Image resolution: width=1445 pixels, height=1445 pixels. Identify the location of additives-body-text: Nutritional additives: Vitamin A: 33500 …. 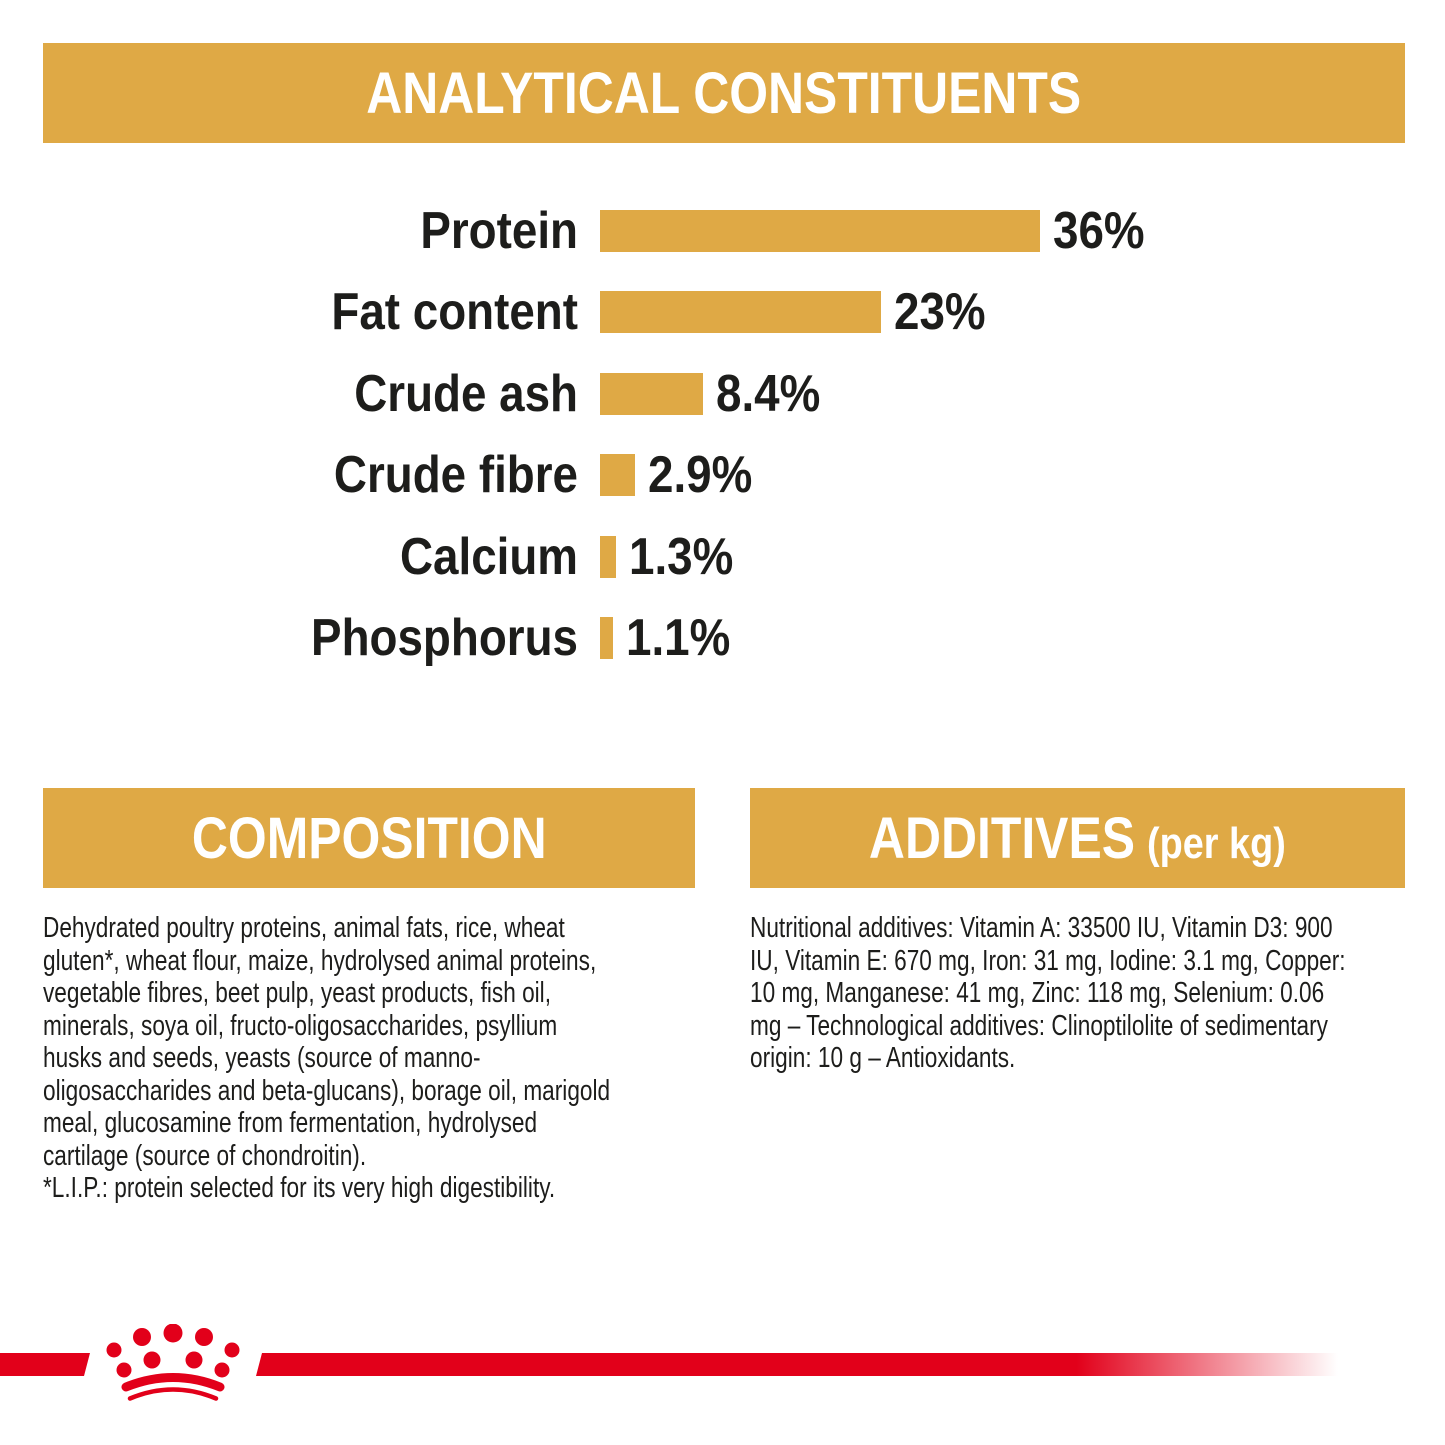
(1048, 993).